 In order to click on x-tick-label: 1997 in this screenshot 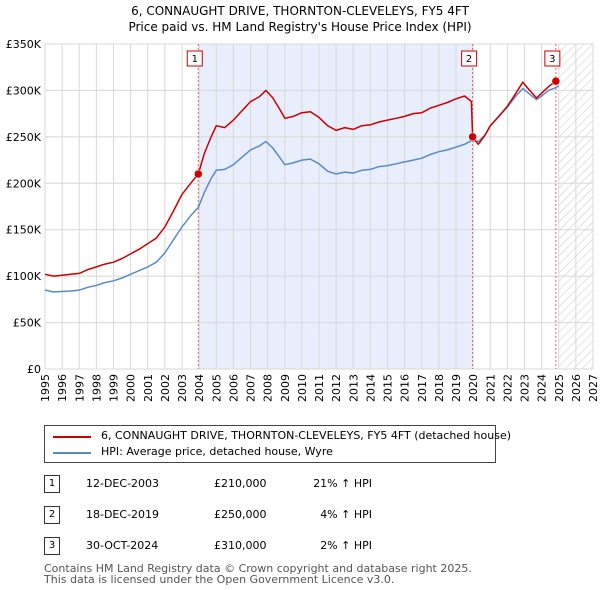, I will do `click(79, 388)`.